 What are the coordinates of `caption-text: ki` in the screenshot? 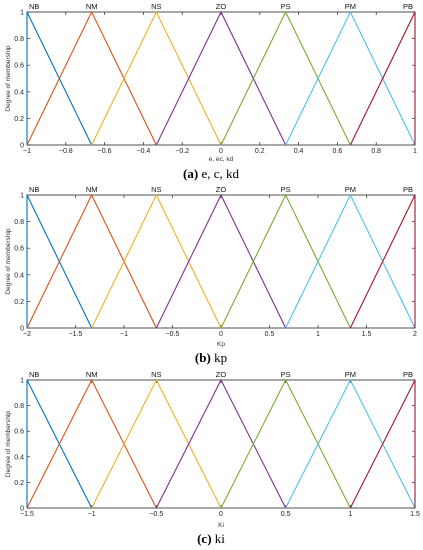 It's located at (219, 538).